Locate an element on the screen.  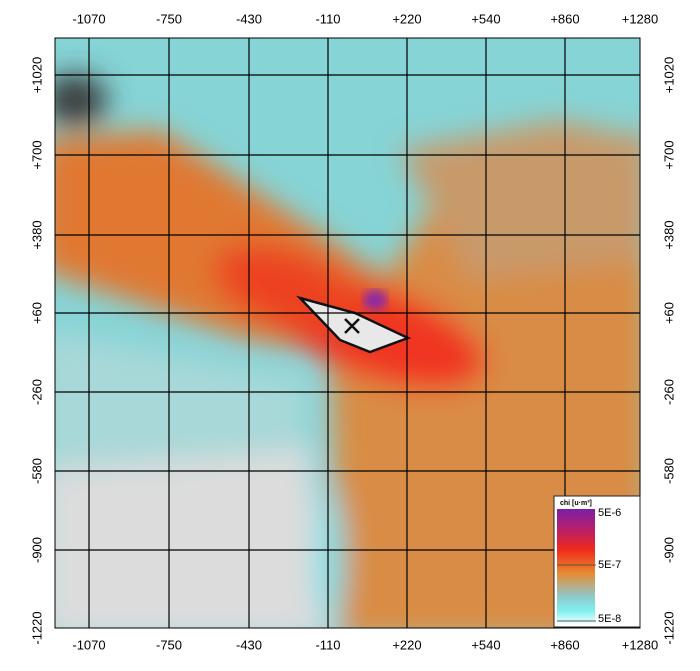
legend-label: 5E-8 is located at coordinates (609, 619).